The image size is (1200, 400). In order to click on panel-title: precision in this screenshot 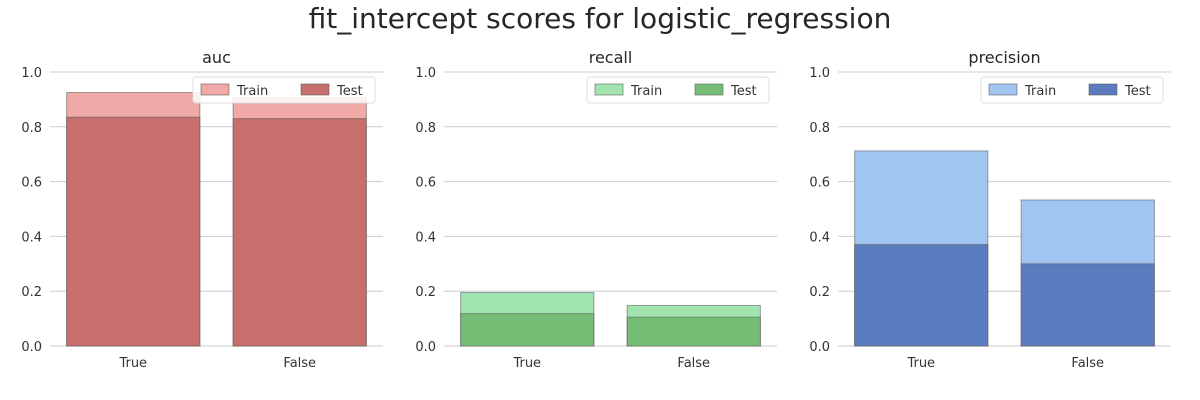, I will do `click(1004, 57)`.